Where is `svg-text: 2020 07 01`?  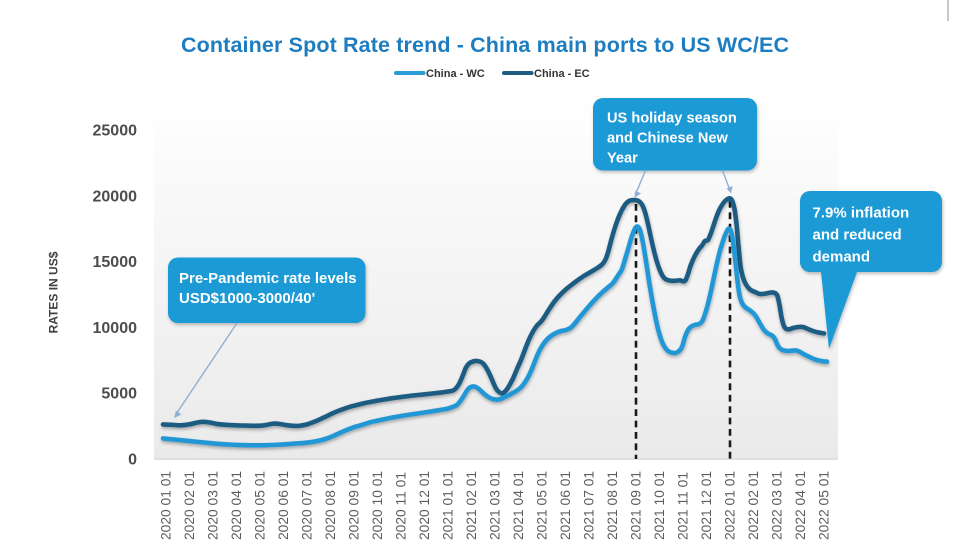
svg-text: 2020 07 01 is located at coordinates (307, 505).